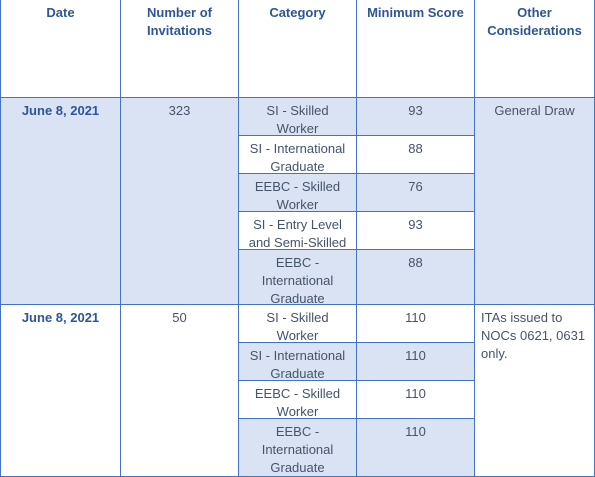 This screenshot has width=595, height=477. I want to click on score-cell: 76, so click(415, 192).